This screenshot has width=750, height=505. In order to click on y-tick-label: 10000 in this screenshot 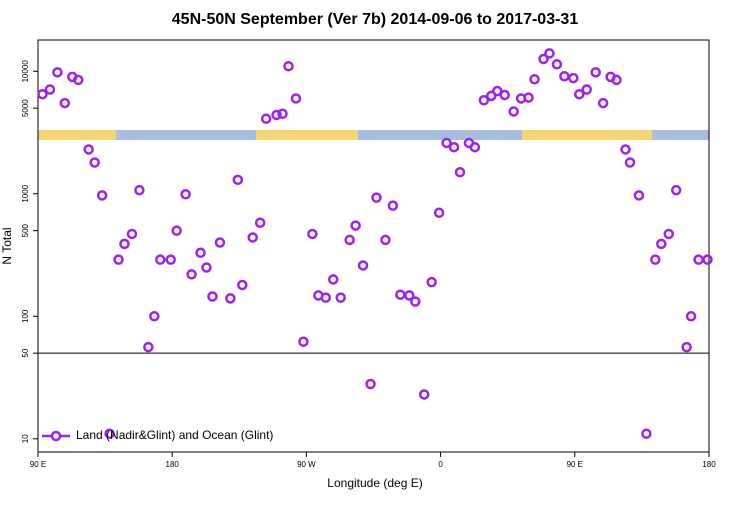, I will do `click(25, 71)`.